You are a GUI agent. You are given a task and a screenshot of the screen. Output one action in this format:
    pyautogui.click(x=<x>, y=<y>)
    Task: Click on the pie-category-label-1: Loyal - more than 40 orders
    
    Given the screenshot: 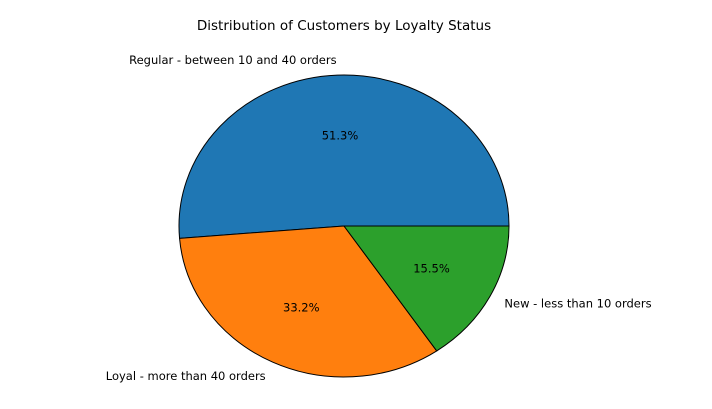 What is the action you would take?
    pyautogui.click(x=186, y=376)
    